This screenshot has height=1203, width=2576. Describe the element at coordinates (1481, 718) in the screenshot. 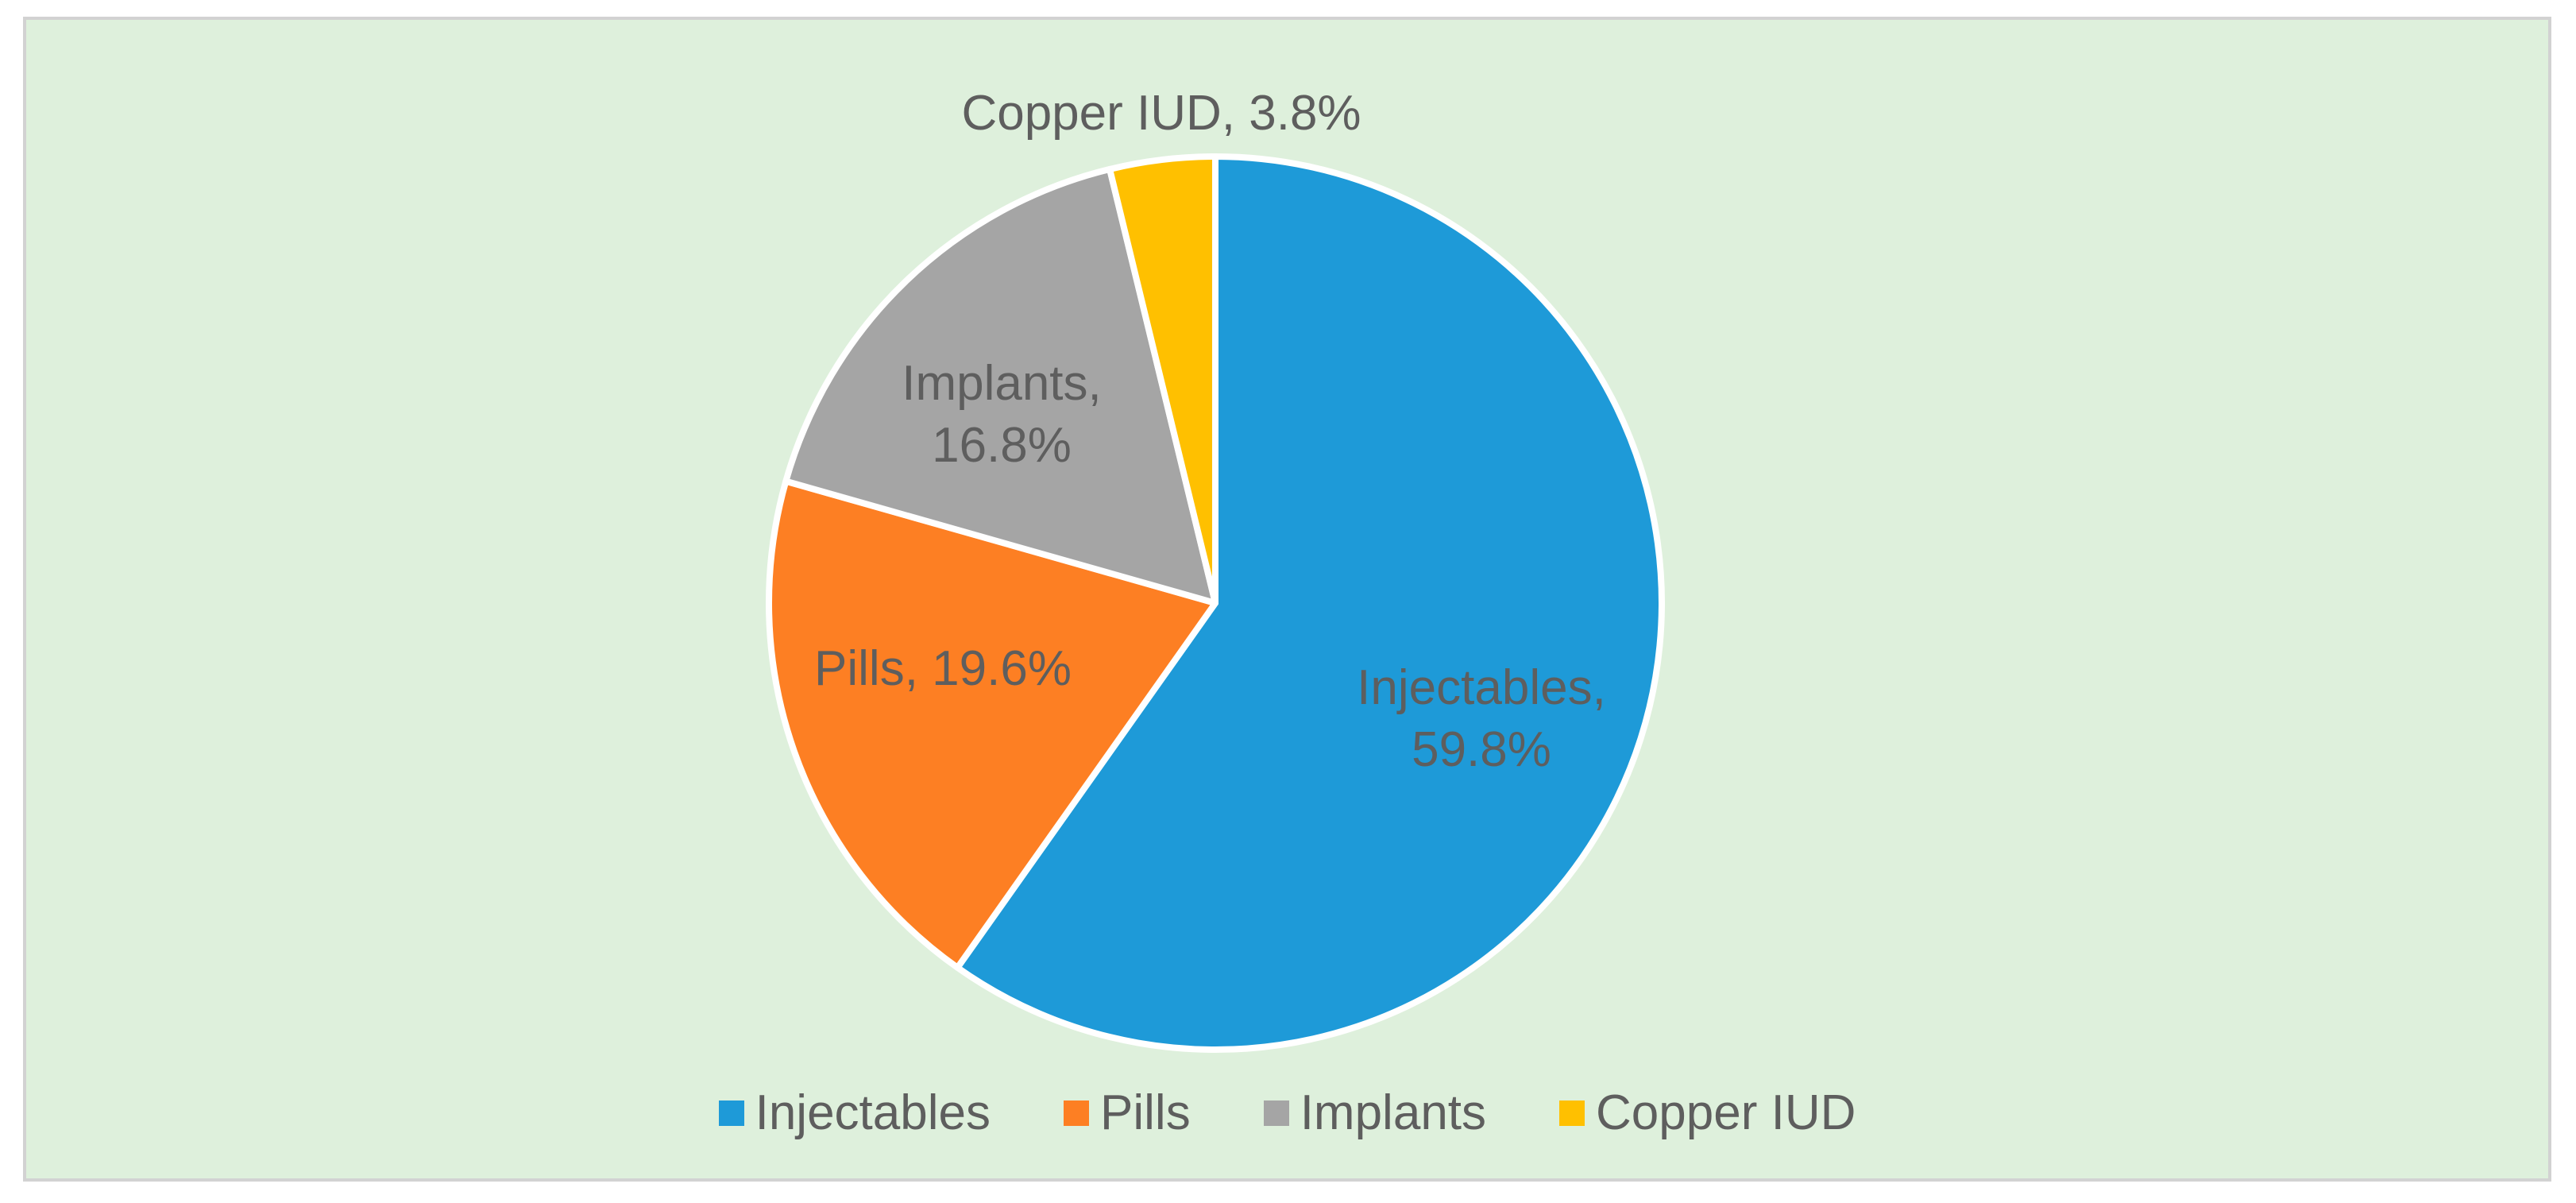

I see `data-label: Injectables, 59.8%` at that location.